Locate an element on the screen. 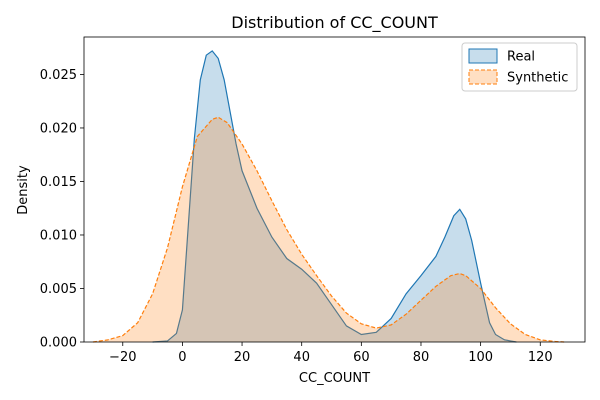  x-tick-label: 80 is located at coordinates (421, 357).